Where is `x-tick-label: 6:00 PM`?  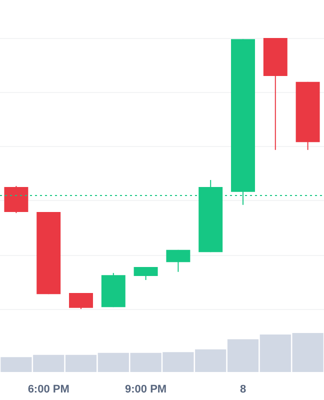 x-tick-label: 6:00 PM is located at coordinates (49, 390).